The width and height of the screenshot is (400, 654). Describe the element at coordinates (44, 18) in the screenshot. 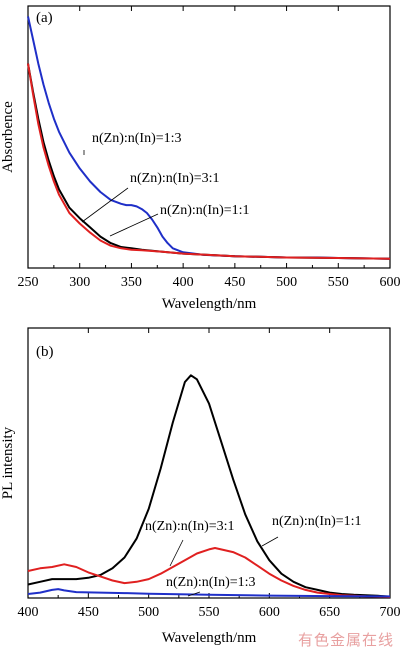

I see `panel-label-a: (a)` at that location.